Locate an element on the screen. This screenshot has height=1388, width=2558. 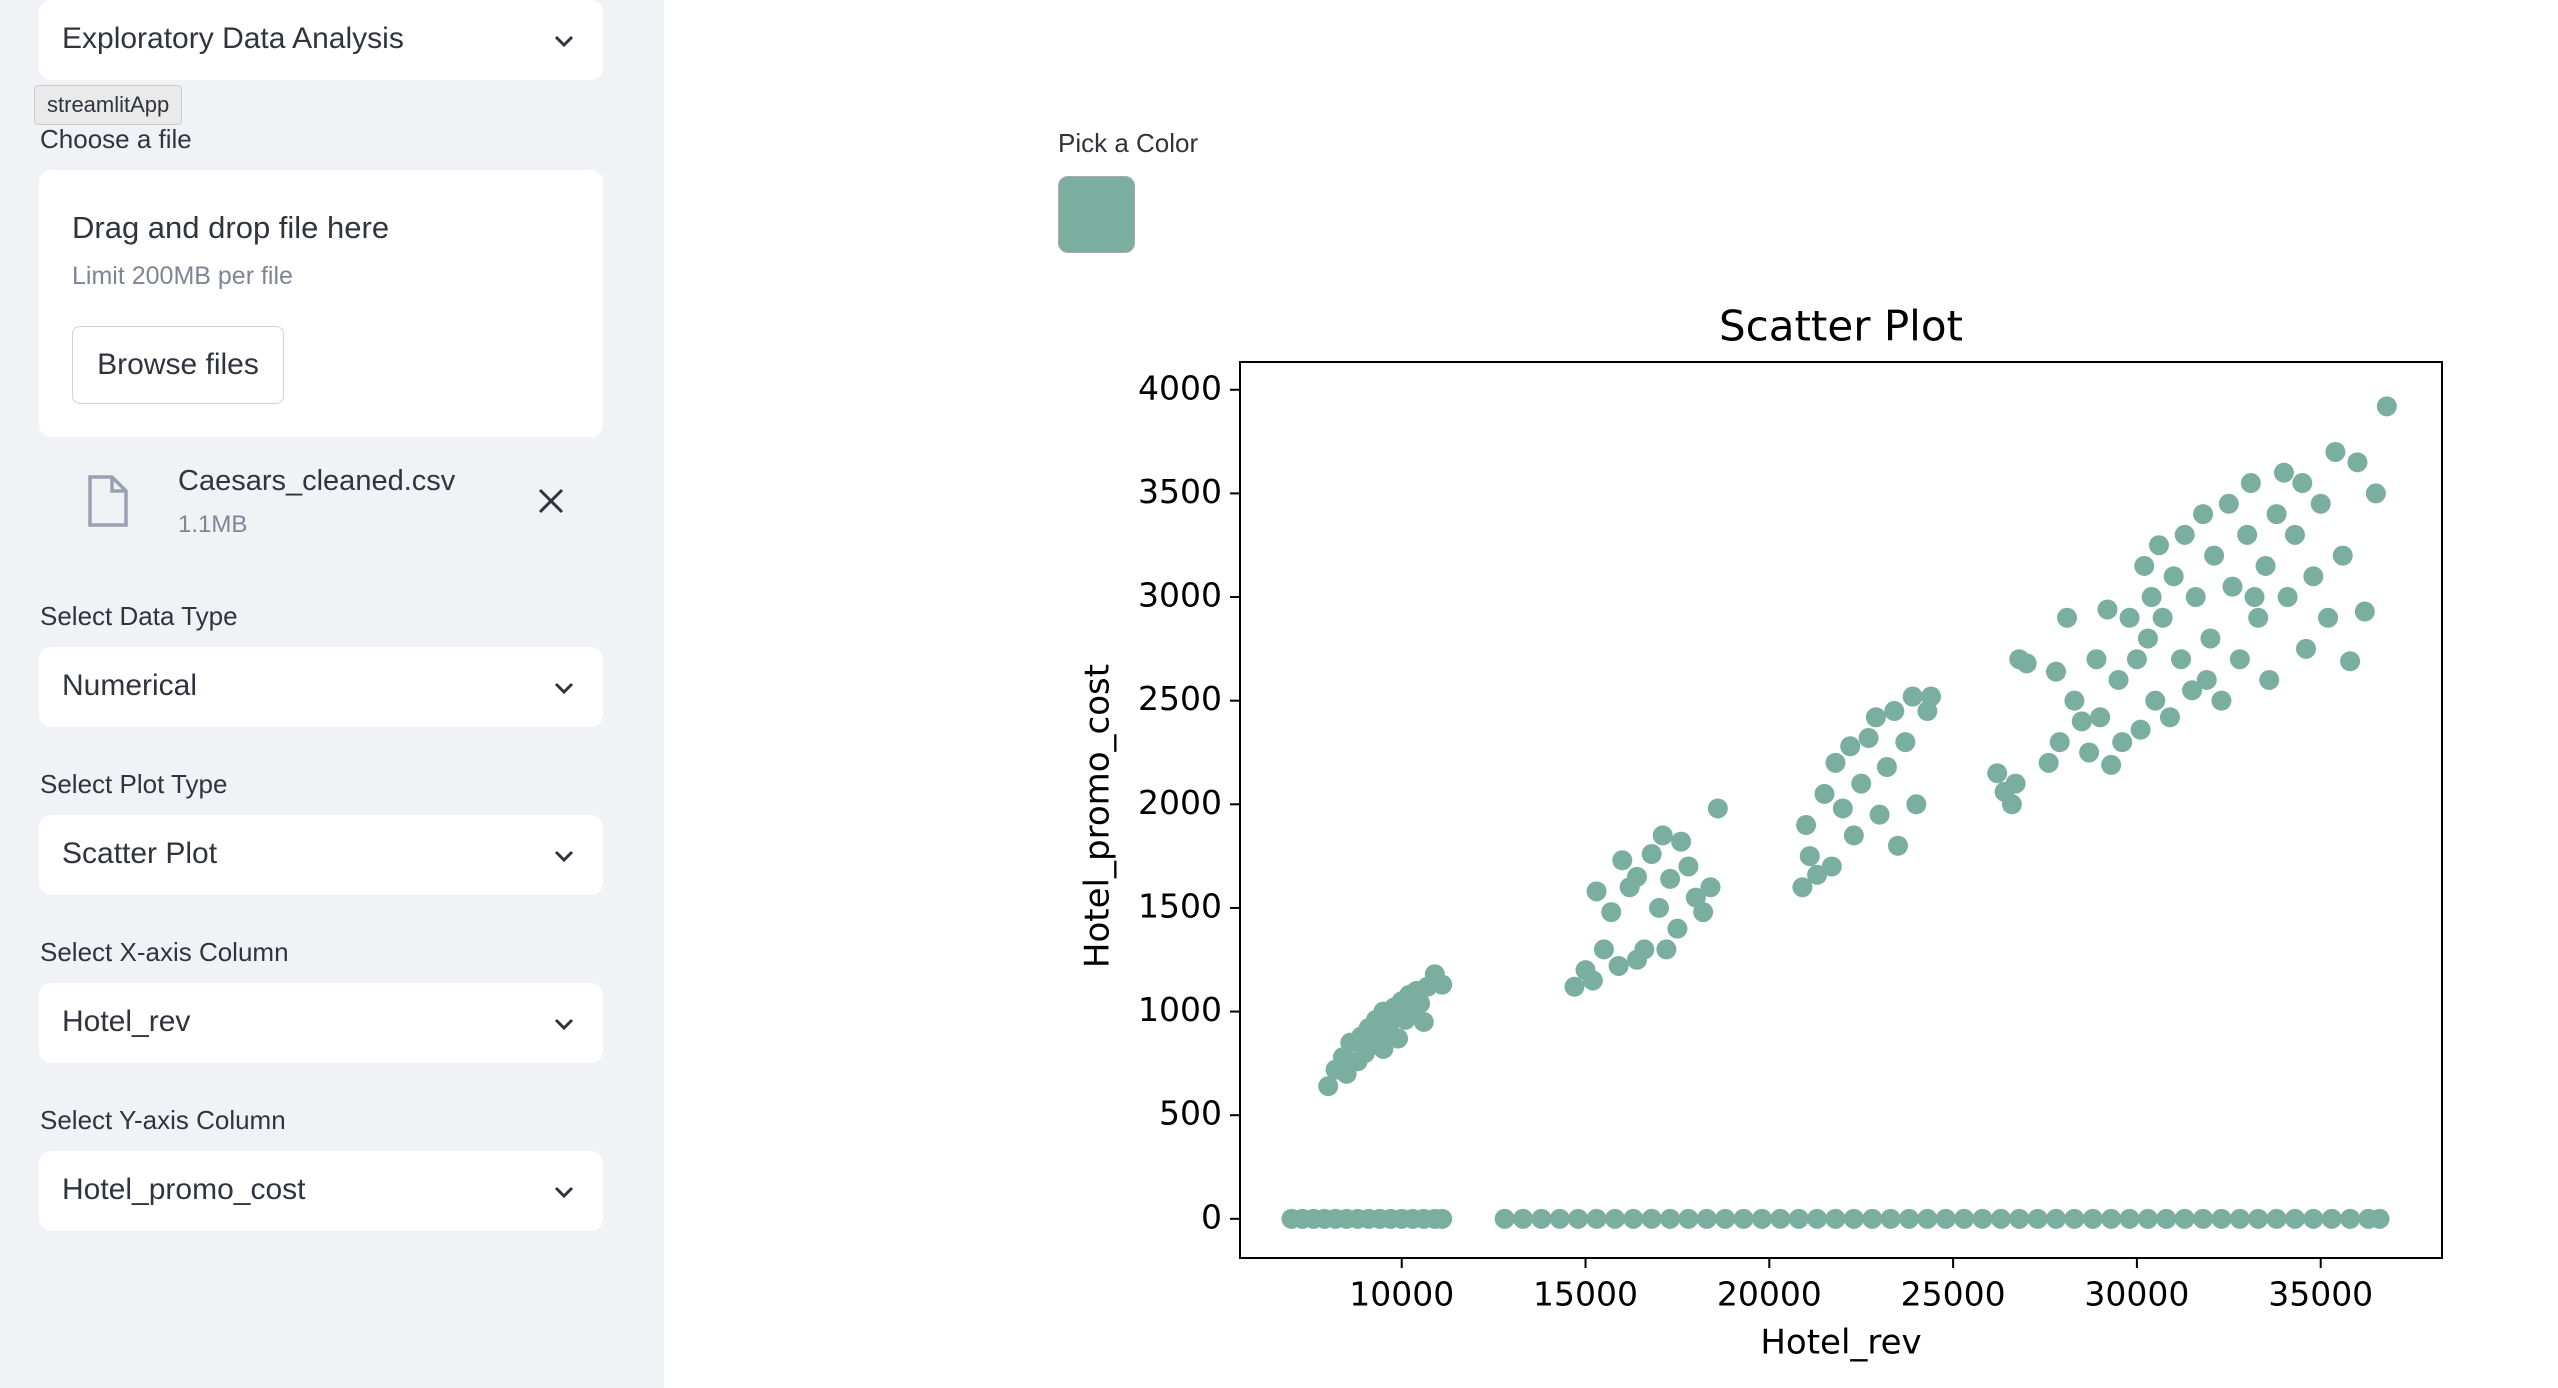
y-tick-label: 3000 is located at coordinates (1180, 595).